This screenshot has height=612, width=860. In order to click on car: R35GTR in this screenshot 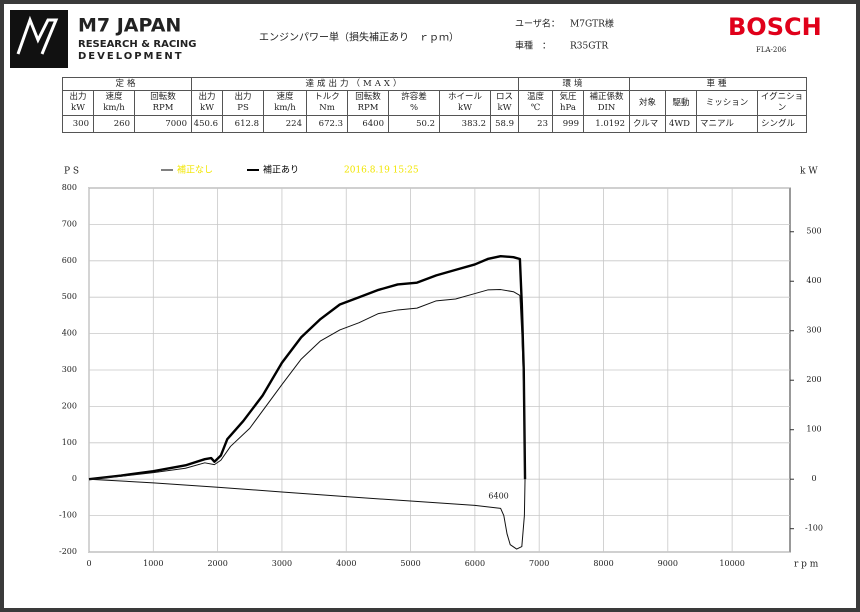, I will do `click(589, 47)`.